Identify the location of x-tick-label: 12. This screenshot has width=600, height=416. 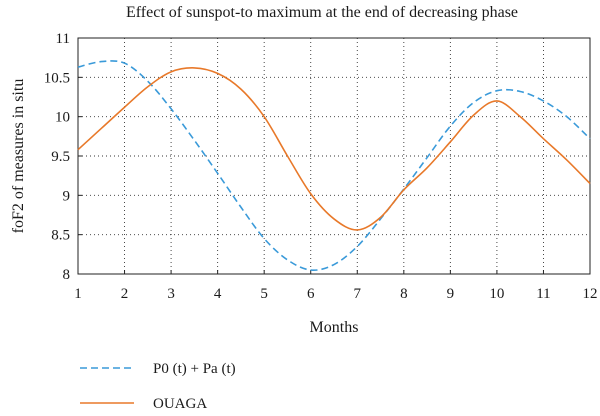
(590, 294).